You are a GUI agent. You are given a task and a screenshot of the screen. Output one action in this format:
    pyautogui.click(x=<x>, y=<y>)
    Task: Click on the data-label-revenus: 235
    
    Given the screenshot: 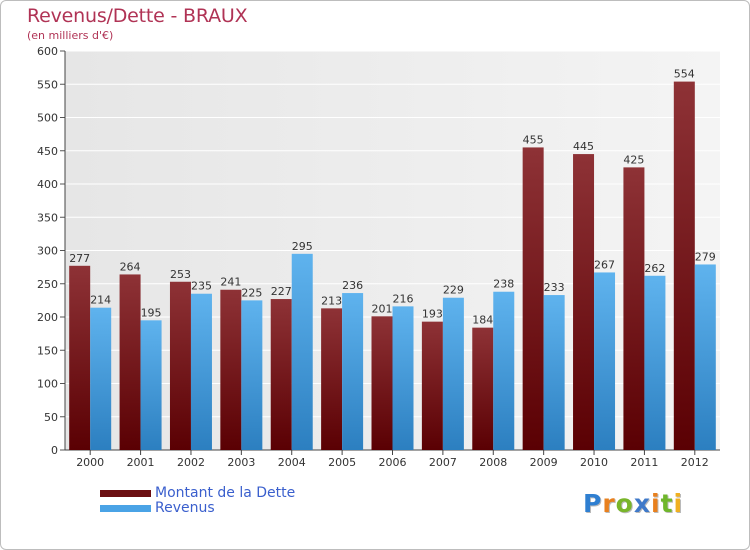 What is the action you would take?
    pyautogui.click(x=201, y=286)
    